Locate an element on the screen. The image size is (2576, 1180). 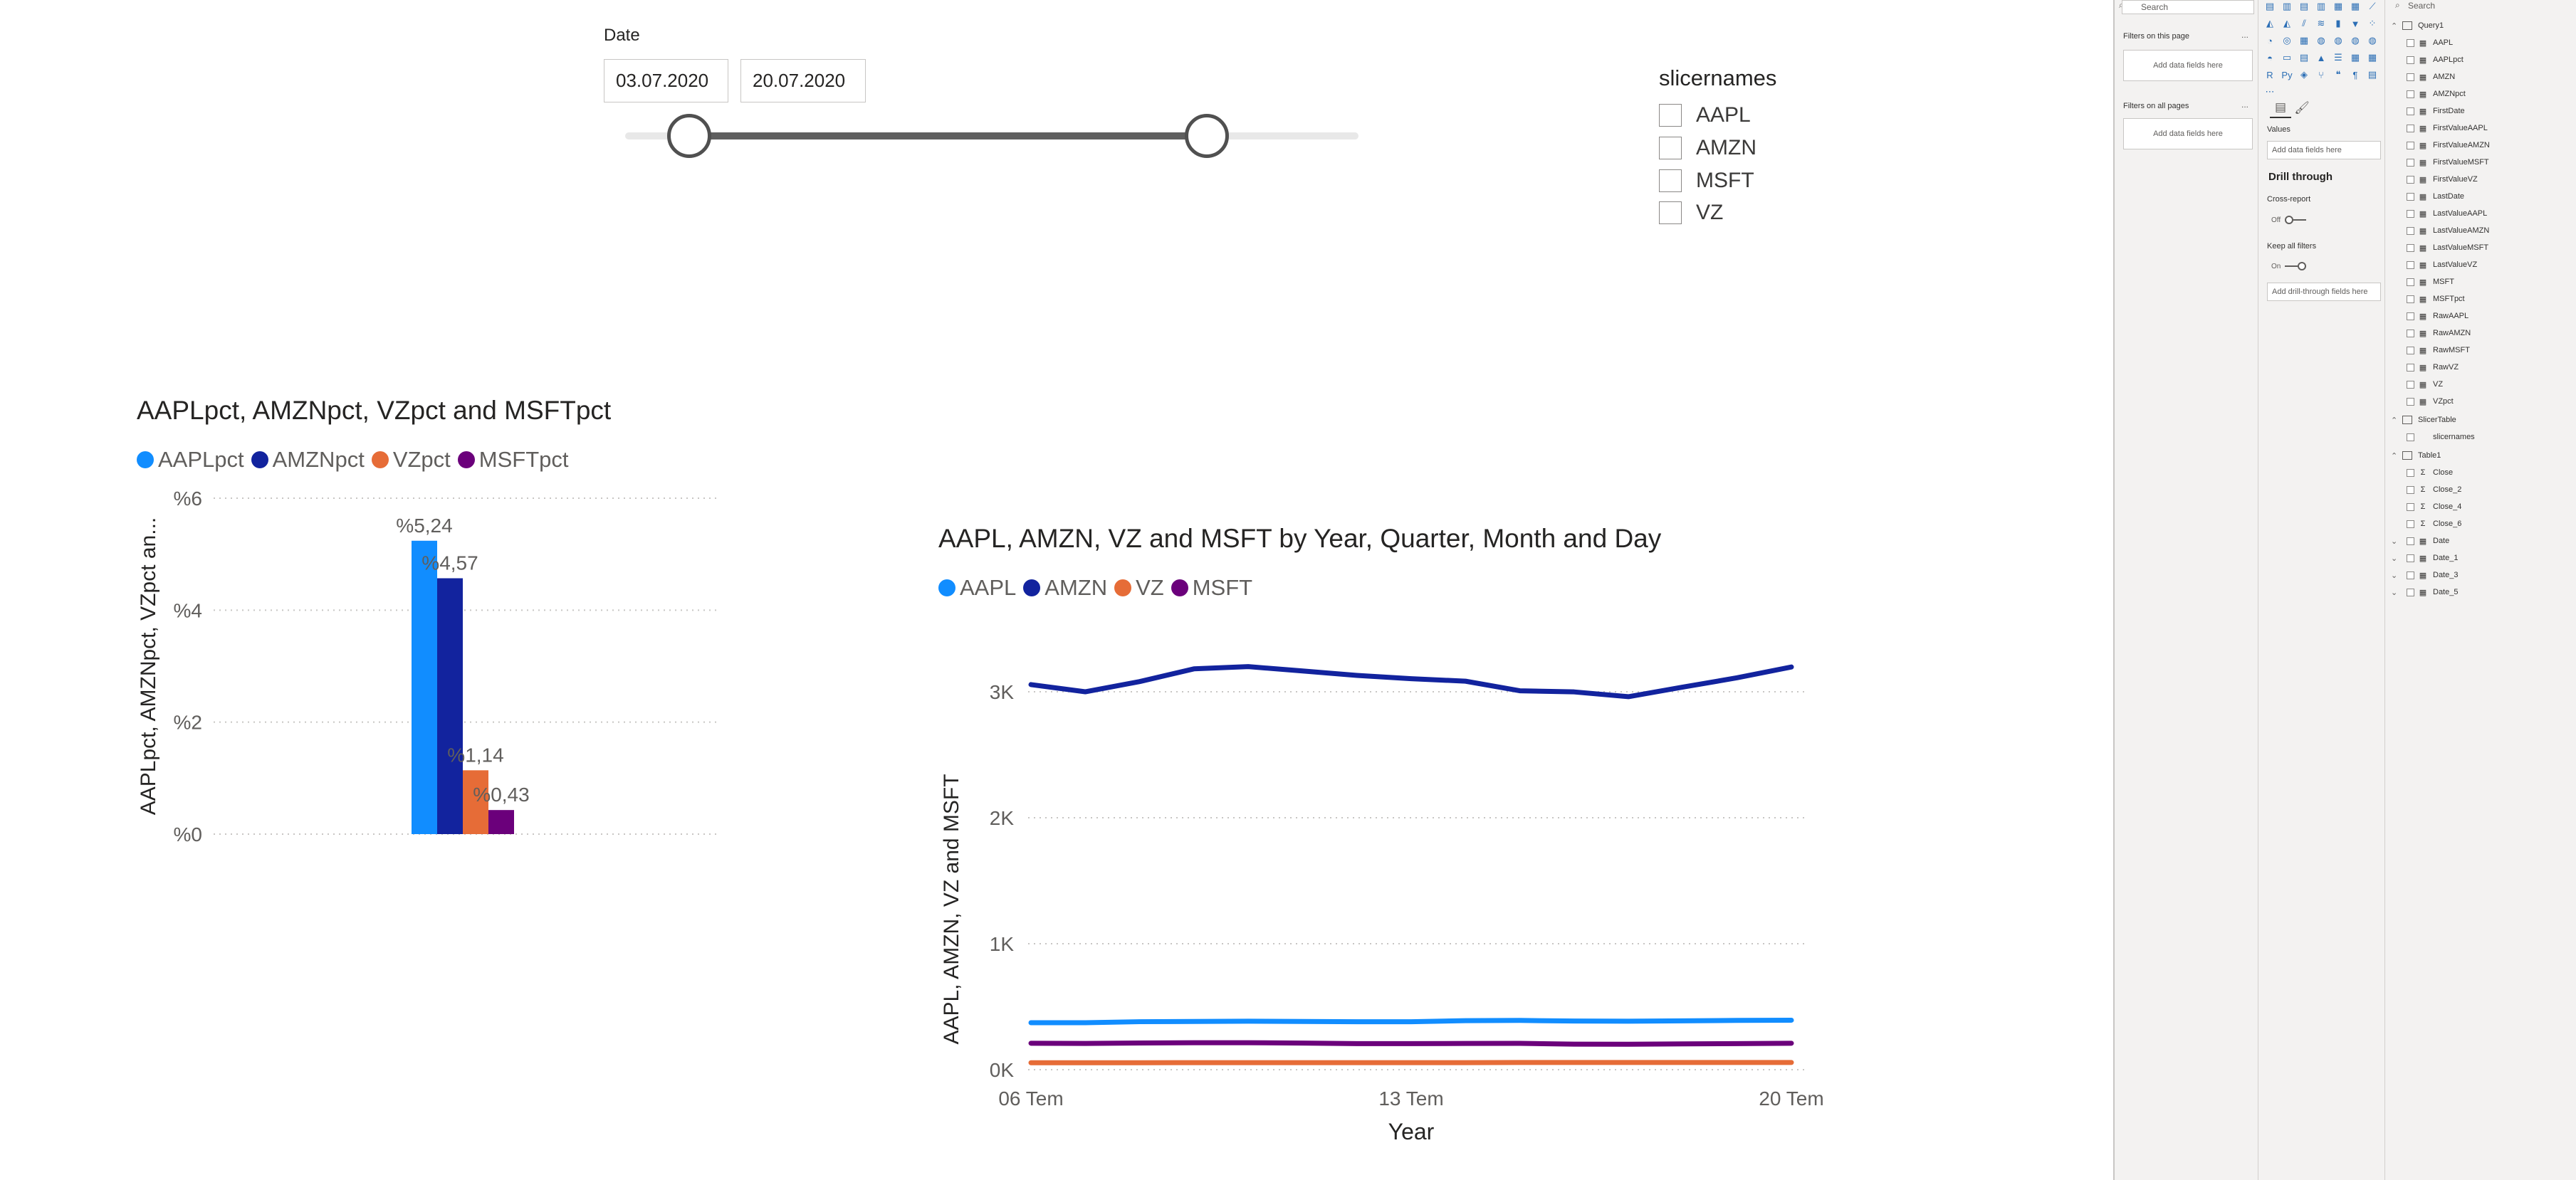
date-end-input: 20.07.2020 is located at coordinates (803, 80).